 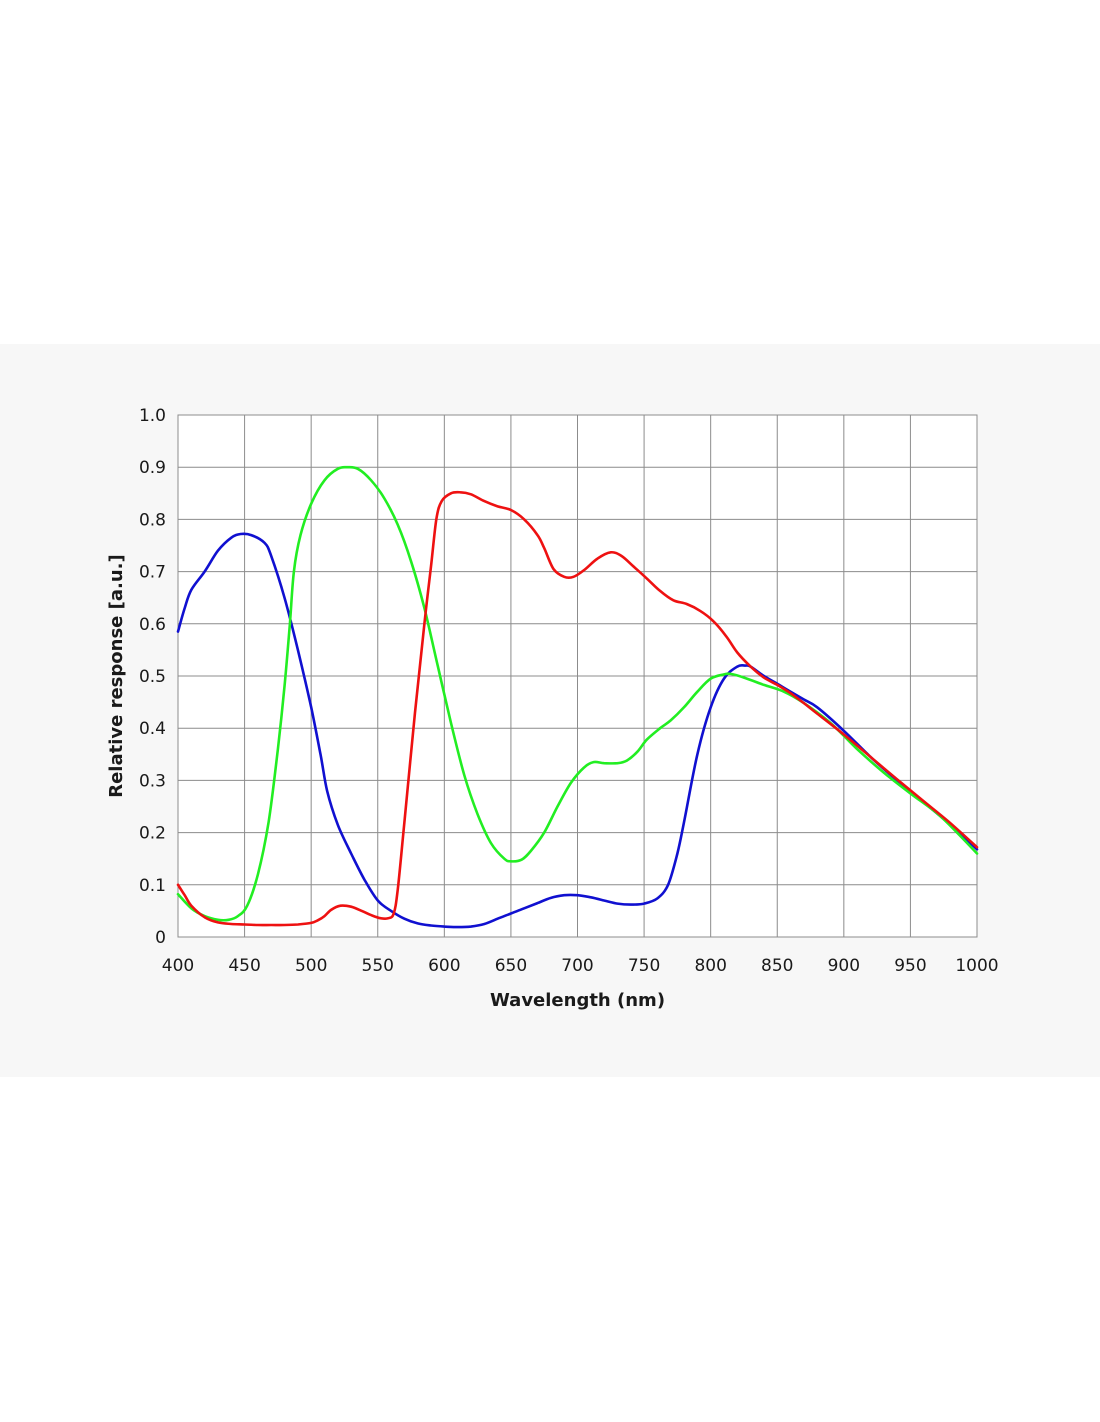 I want to click on y-tick-label: 0.9, so click(x=152, y=468).